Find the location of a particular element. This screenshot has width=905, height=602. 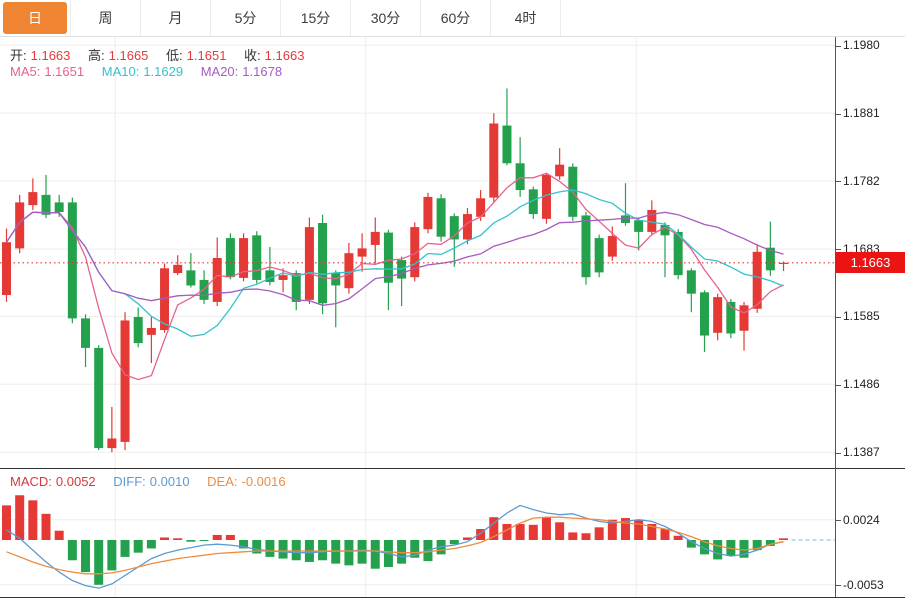

tab-month: 月 is located at coordinates (176, 18).